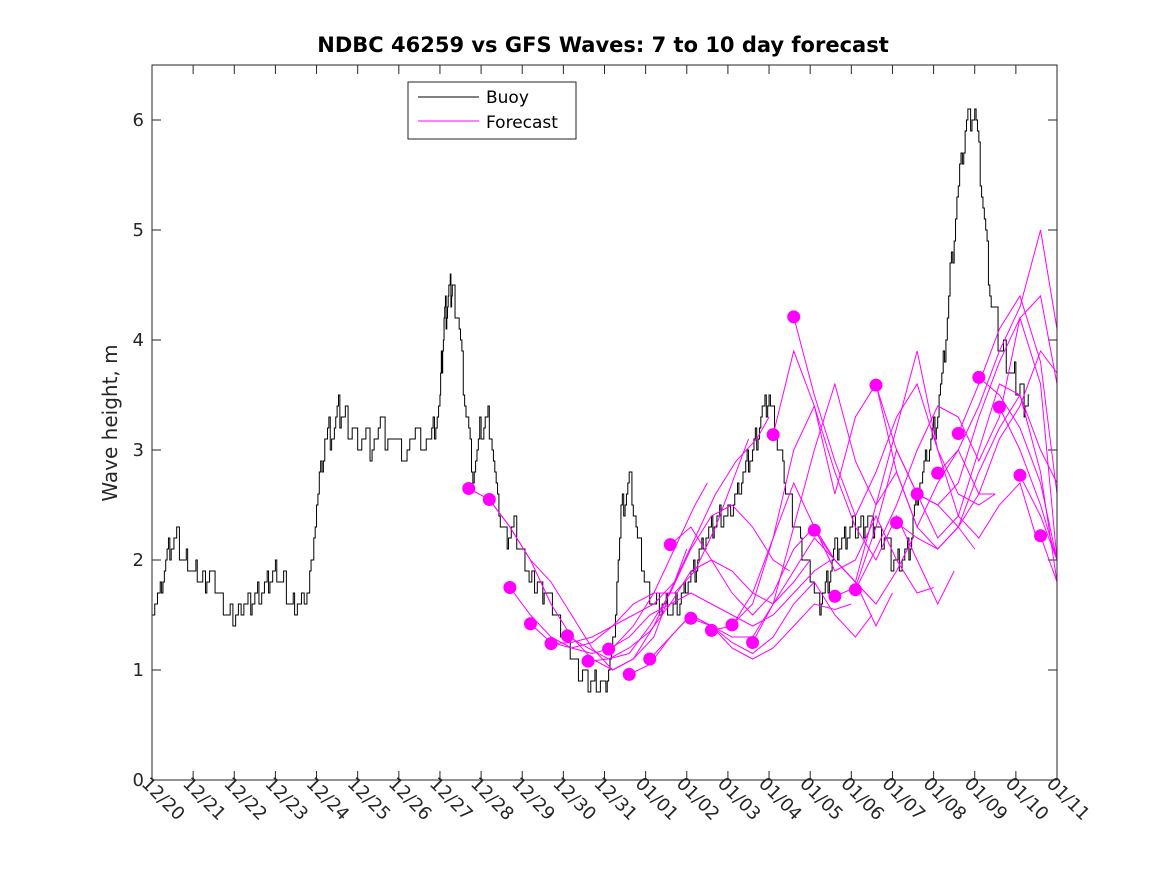 The image size is (1167, 875). What do you see at coordinates (138, 230) in the screenshot?
I see `y-tick-label: 5` at bounding box center [138, 230].